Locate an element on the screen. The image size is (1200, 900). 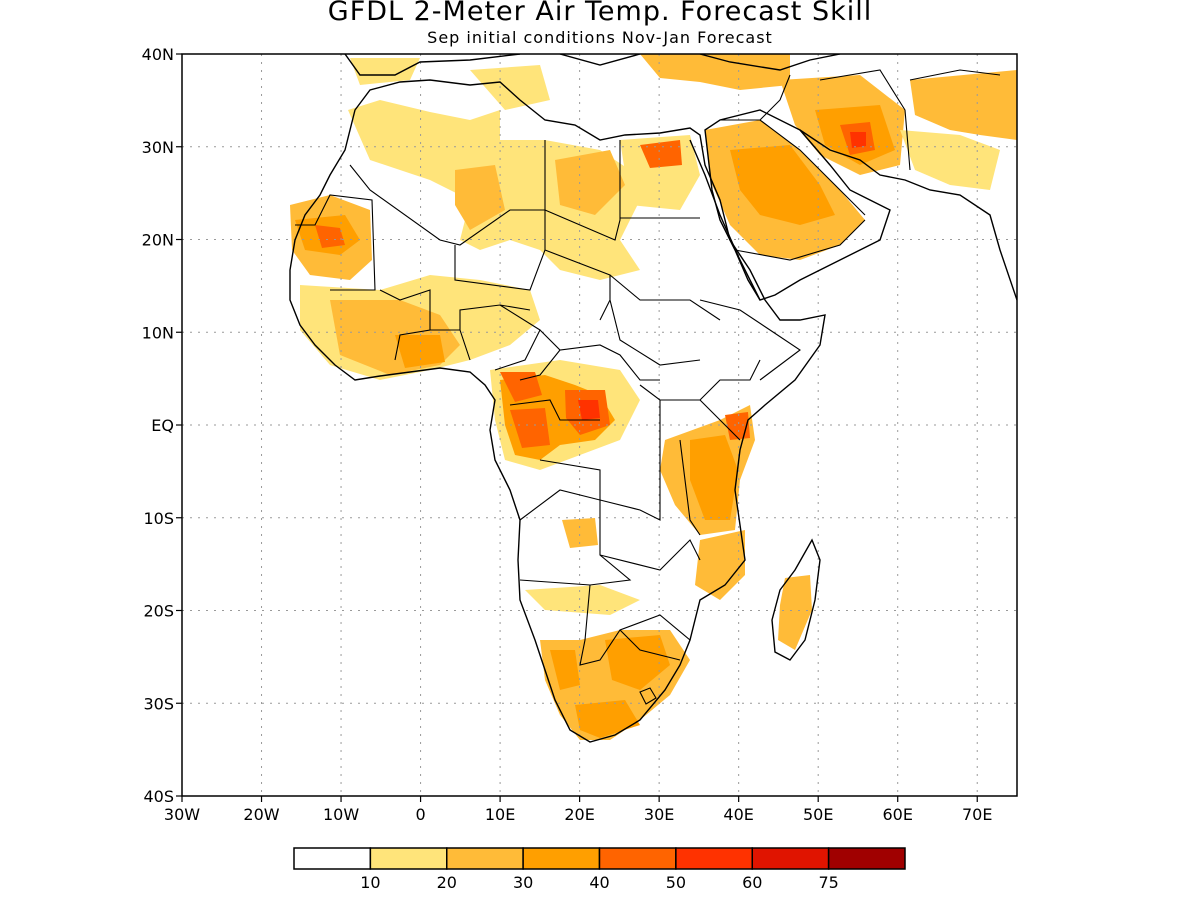
border-middle-east is located at coordinates (860, 142).